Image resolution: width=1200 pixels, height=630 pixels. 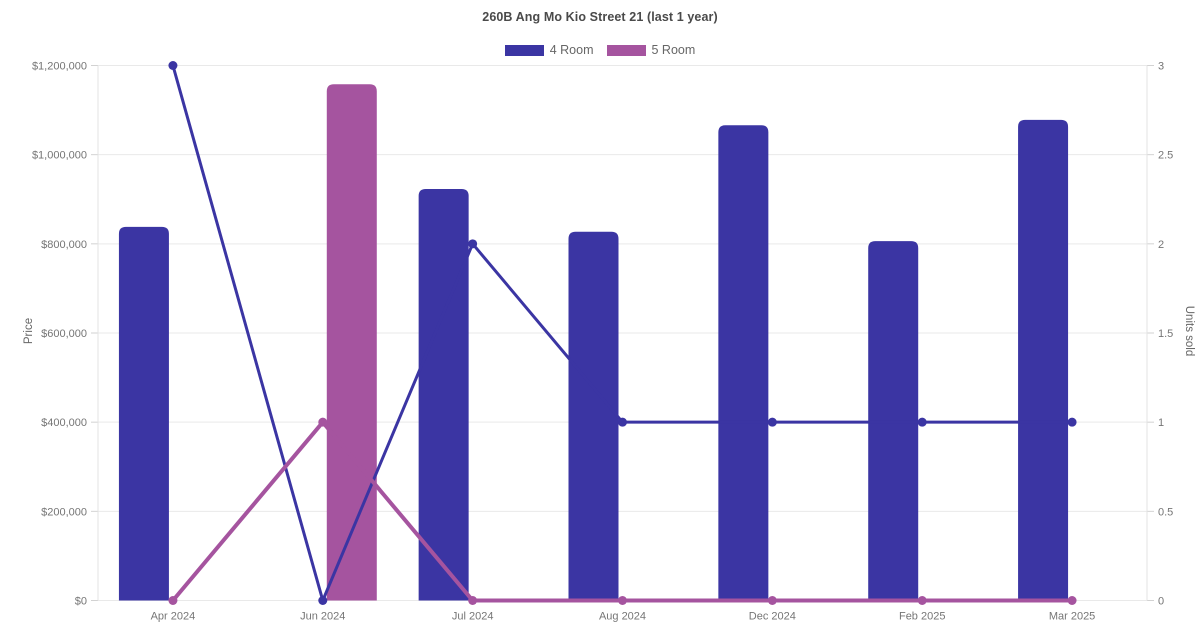 I want to click on svg-text: 2, so click(x=1161, y=245).